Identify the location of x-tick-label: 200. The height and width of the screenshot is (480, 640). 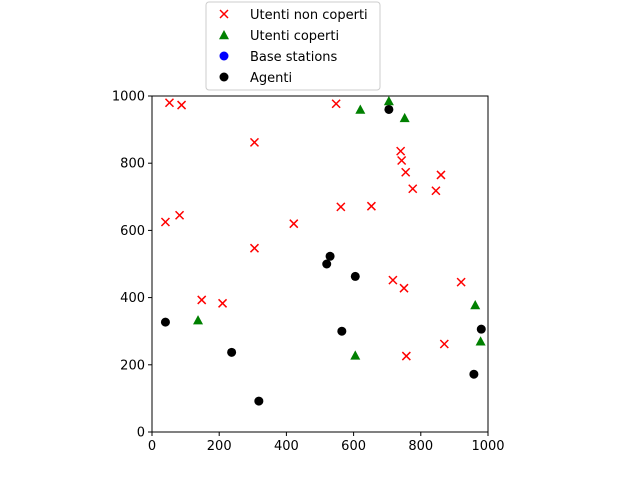
(219, 446).